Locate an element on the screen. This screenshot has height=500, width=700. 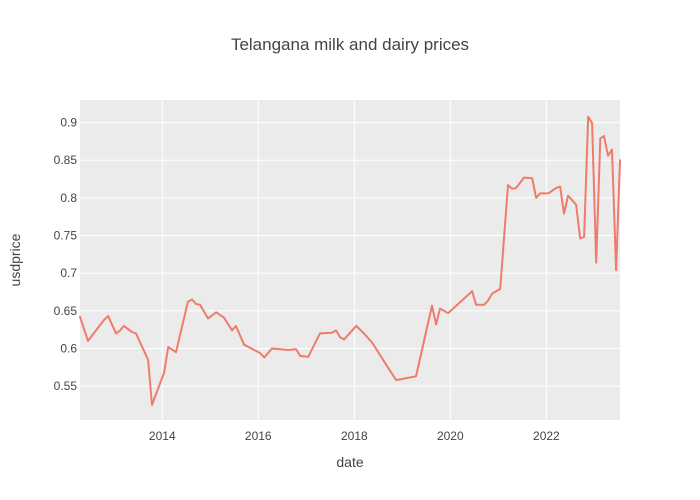
y-axis-title: usdprice is located at coordinates (15, 259).